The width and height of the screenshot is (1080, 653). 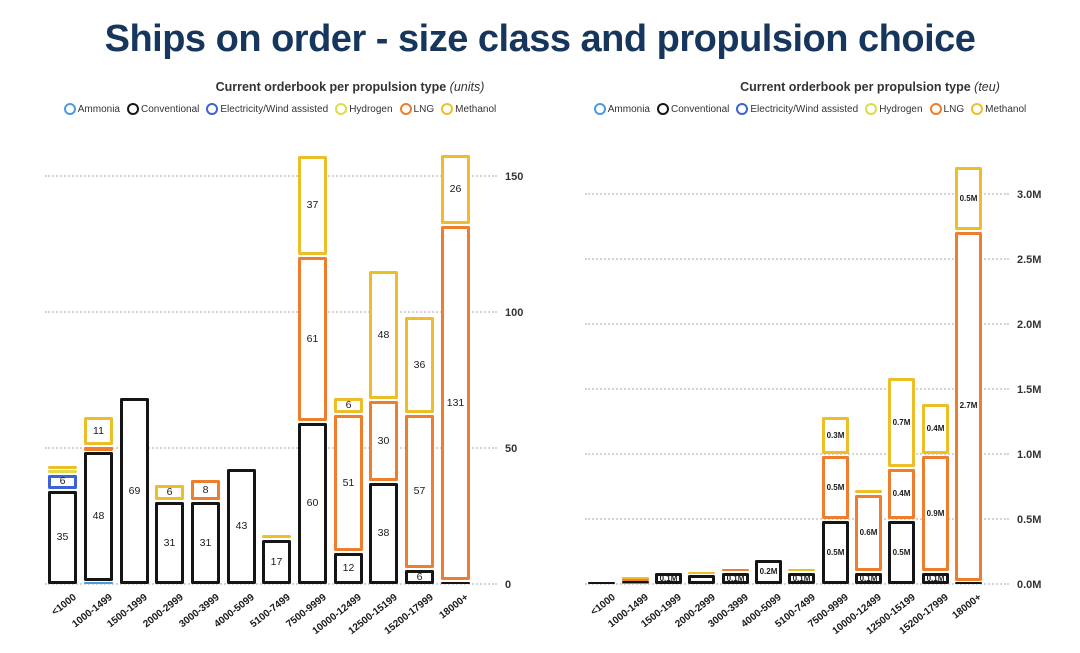 I want to click on segment-value-label: 0.3M, so click(x=835, y=435).